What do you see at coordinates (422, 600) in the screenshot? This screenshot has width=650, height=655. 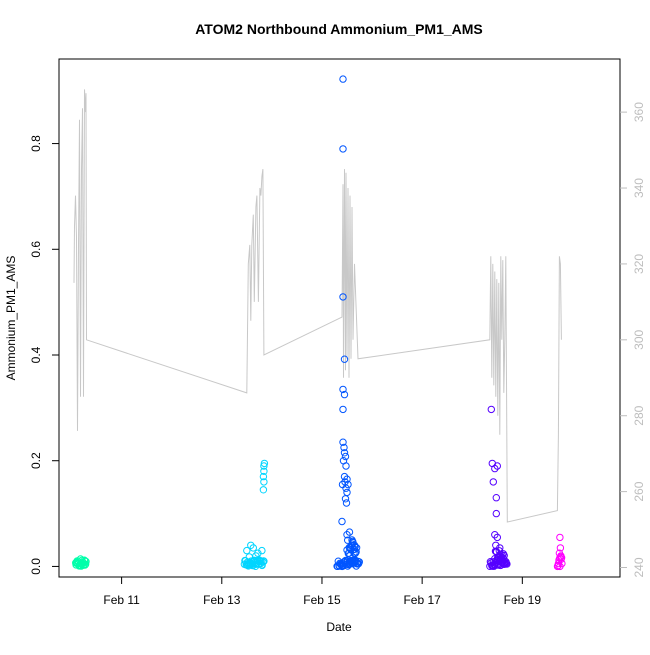 I see `x-tick-label: Feb 17` at bounding box center [422, 600].